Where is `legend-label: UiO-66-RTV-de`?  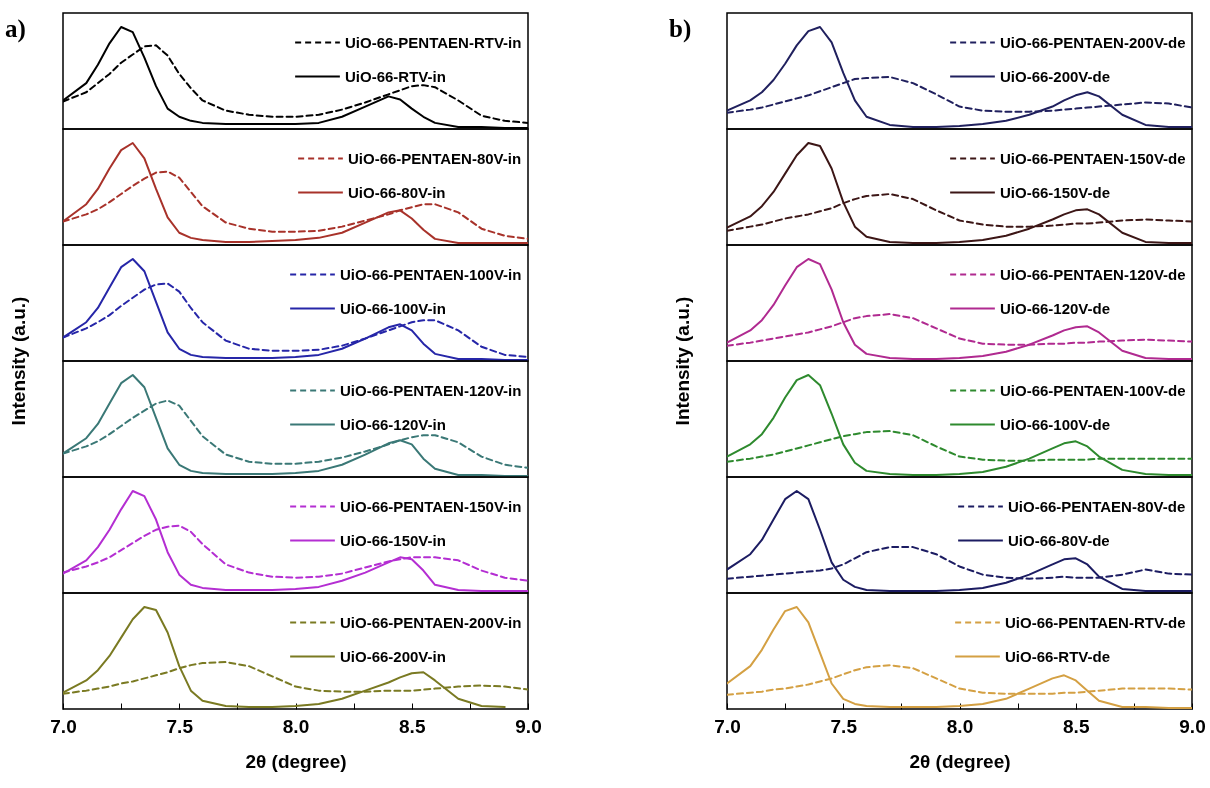 legend-label: UiO-66-RTV-de is located at coordinates (1058, 656).